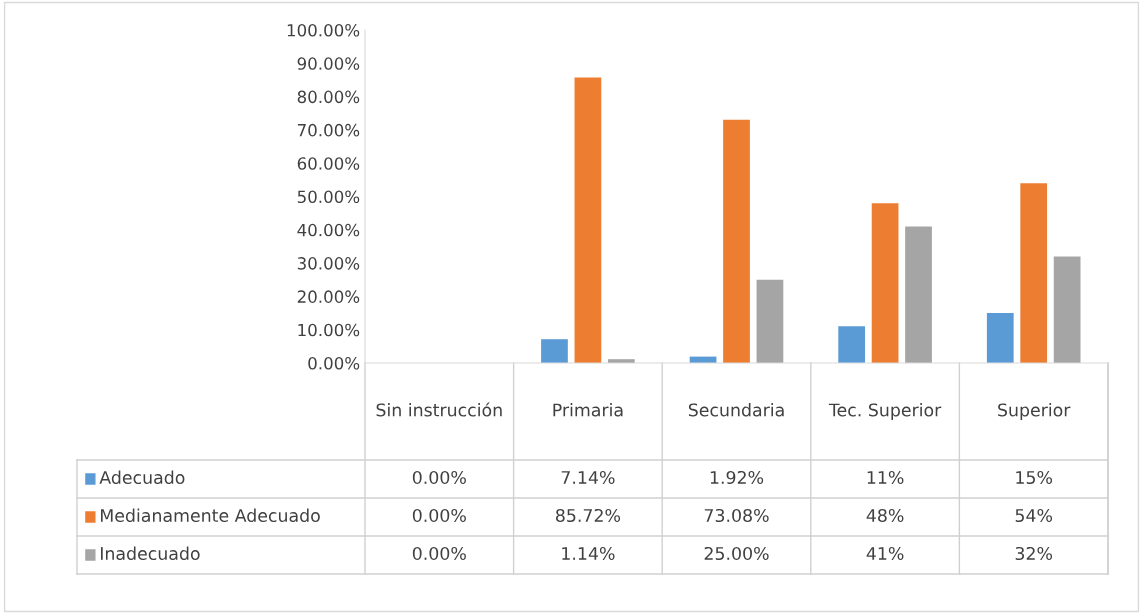 Image resolution: width=1143 pixels, height=614 pixels. What do you see at coordinates (737, 477) in the screenshot?
I see `data-label: 1.92%` at bounding box center [737, 477].